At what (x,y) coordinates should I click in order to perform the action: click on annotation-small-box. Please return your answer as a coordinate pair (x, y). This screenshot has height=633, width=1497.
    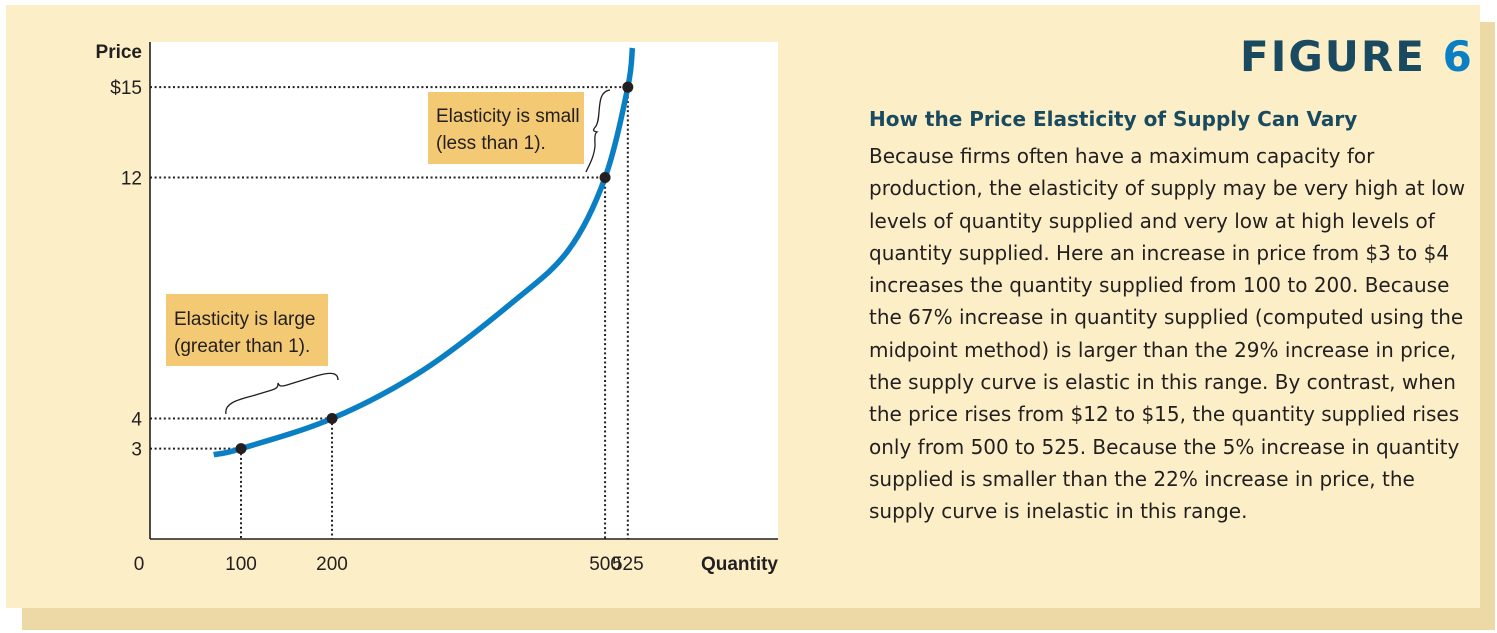
    Looking at the image, I should click on (506, 128).